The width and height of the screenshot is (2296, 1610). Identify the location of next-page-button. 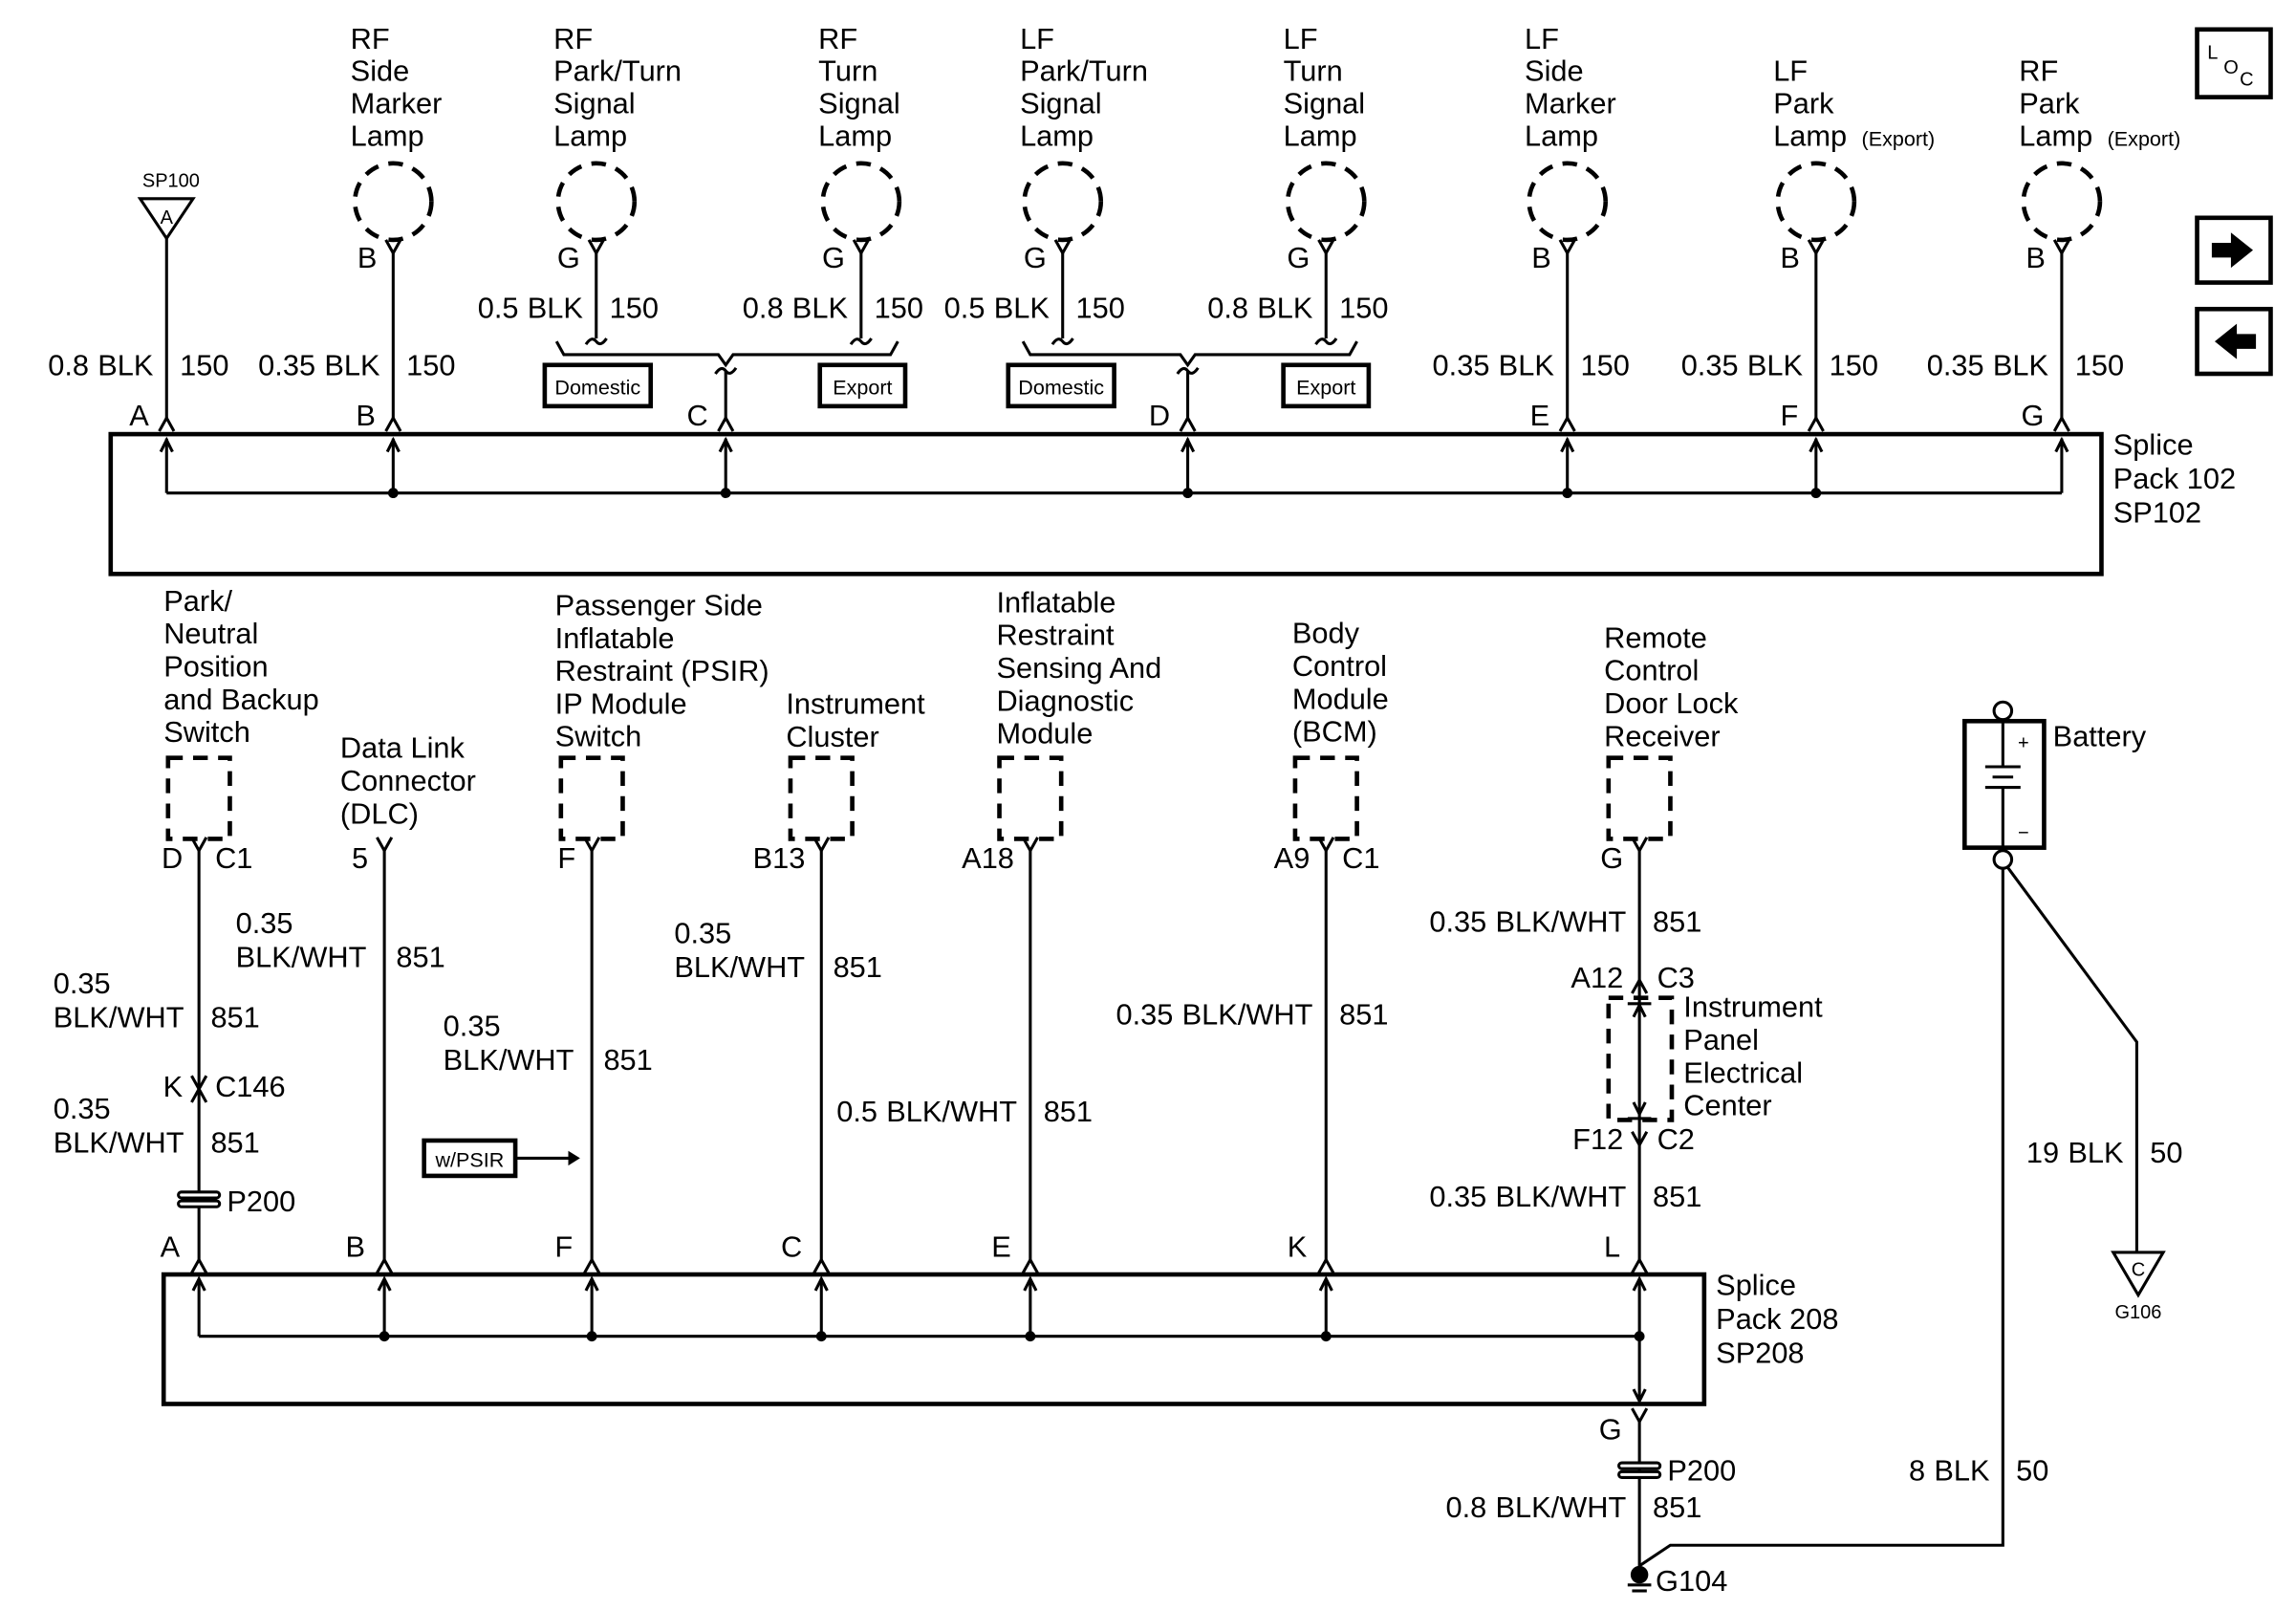
(2234, 250).